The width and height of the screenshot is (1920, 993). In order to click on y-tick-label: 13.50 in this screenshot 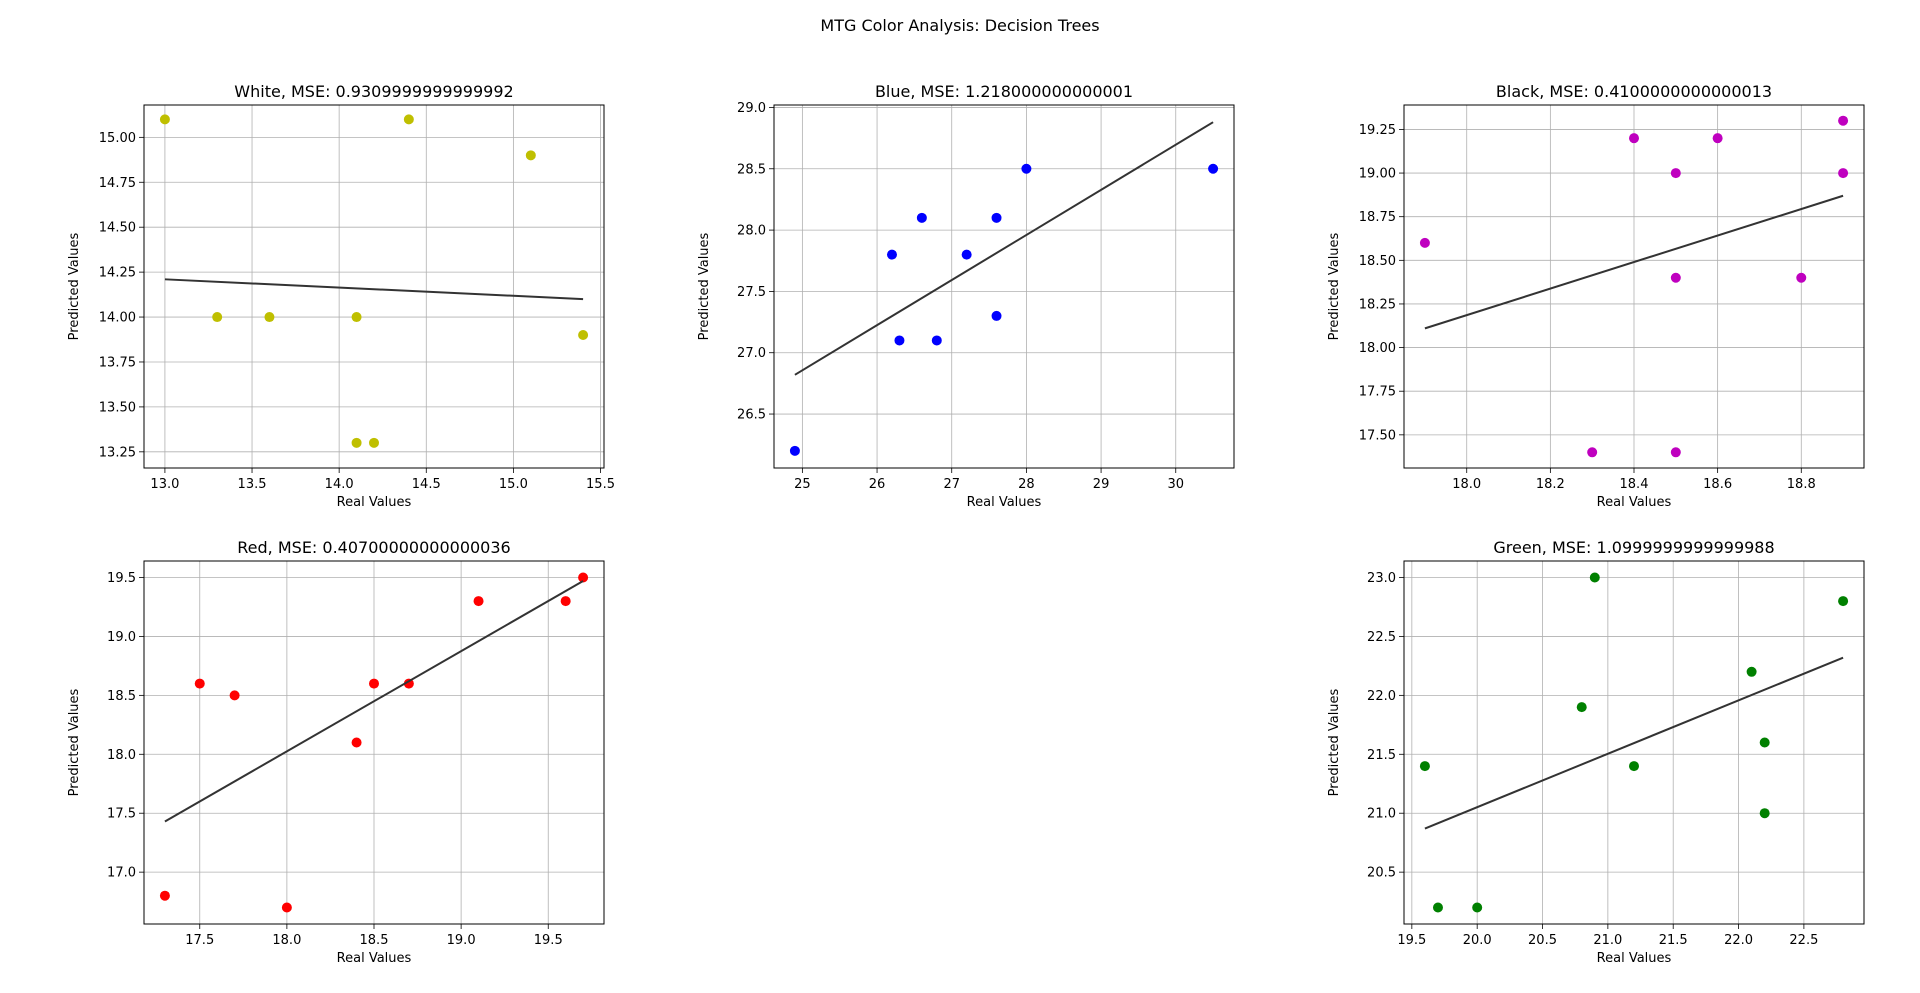, I will do `click(117, 407)`.